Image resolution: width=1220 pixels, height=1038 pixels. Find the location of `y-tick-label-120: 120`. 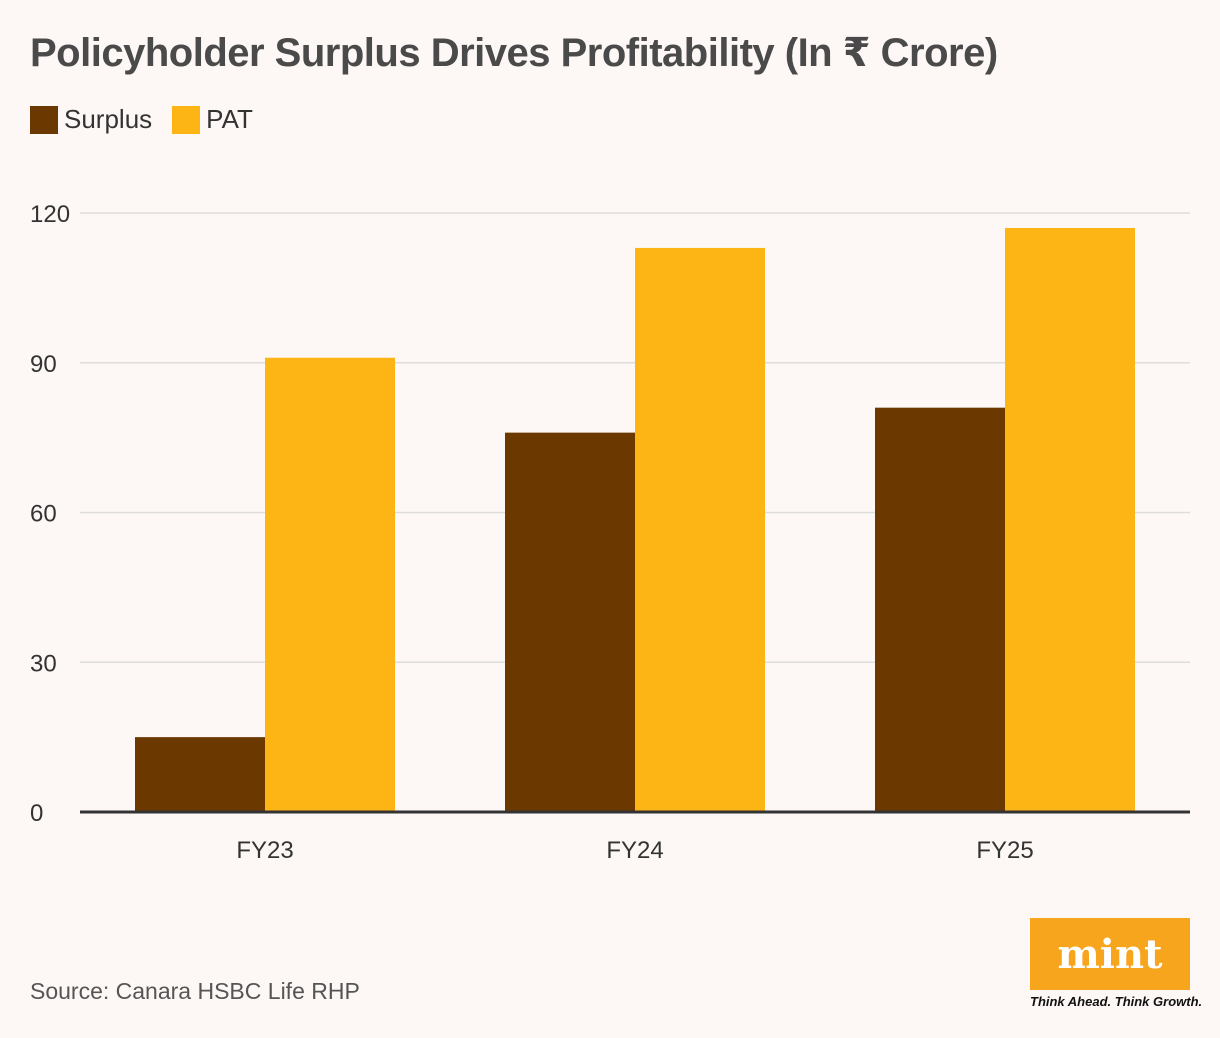

y-tick-label-120: 120 is located at coordinates (50, 214).